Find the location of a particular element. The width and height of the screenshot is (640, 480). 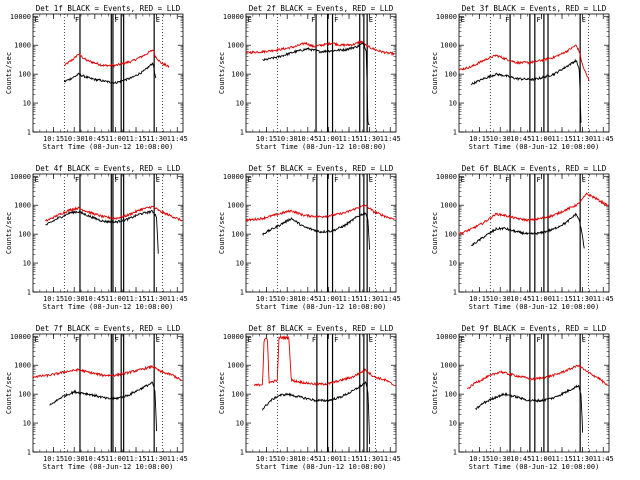

chart-title: Det 4f BLACK = Events, RED = LLD is located at coordinates (108, 168).